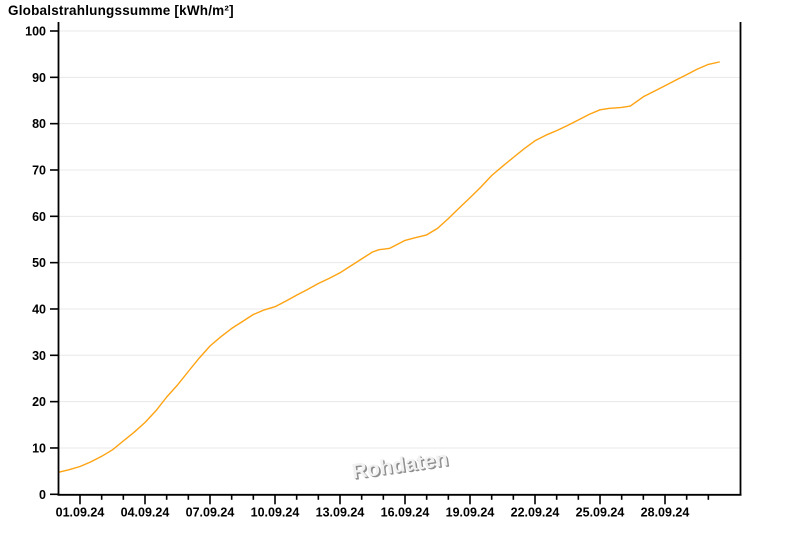 Image resolution: width=800 pixels, height=550 pixels. Describe the element at coordinates (121, 10) in the screenshot. I see `chart-title: Globalstrahlungssumme [kWh/m²]` at that location.